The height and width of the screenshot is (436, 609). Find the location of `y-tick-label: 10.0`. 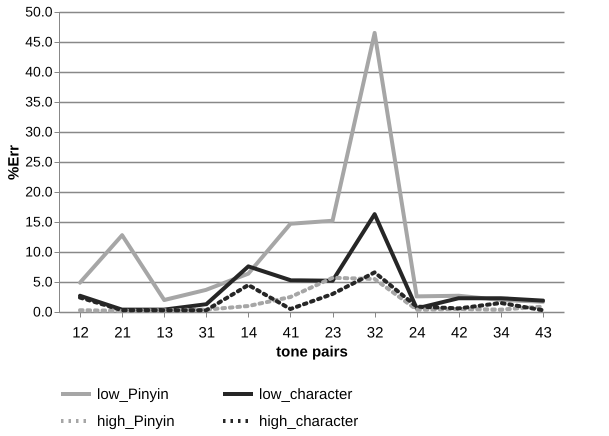

y-tick-label: 10.0 is located at coordinates (39, 252).